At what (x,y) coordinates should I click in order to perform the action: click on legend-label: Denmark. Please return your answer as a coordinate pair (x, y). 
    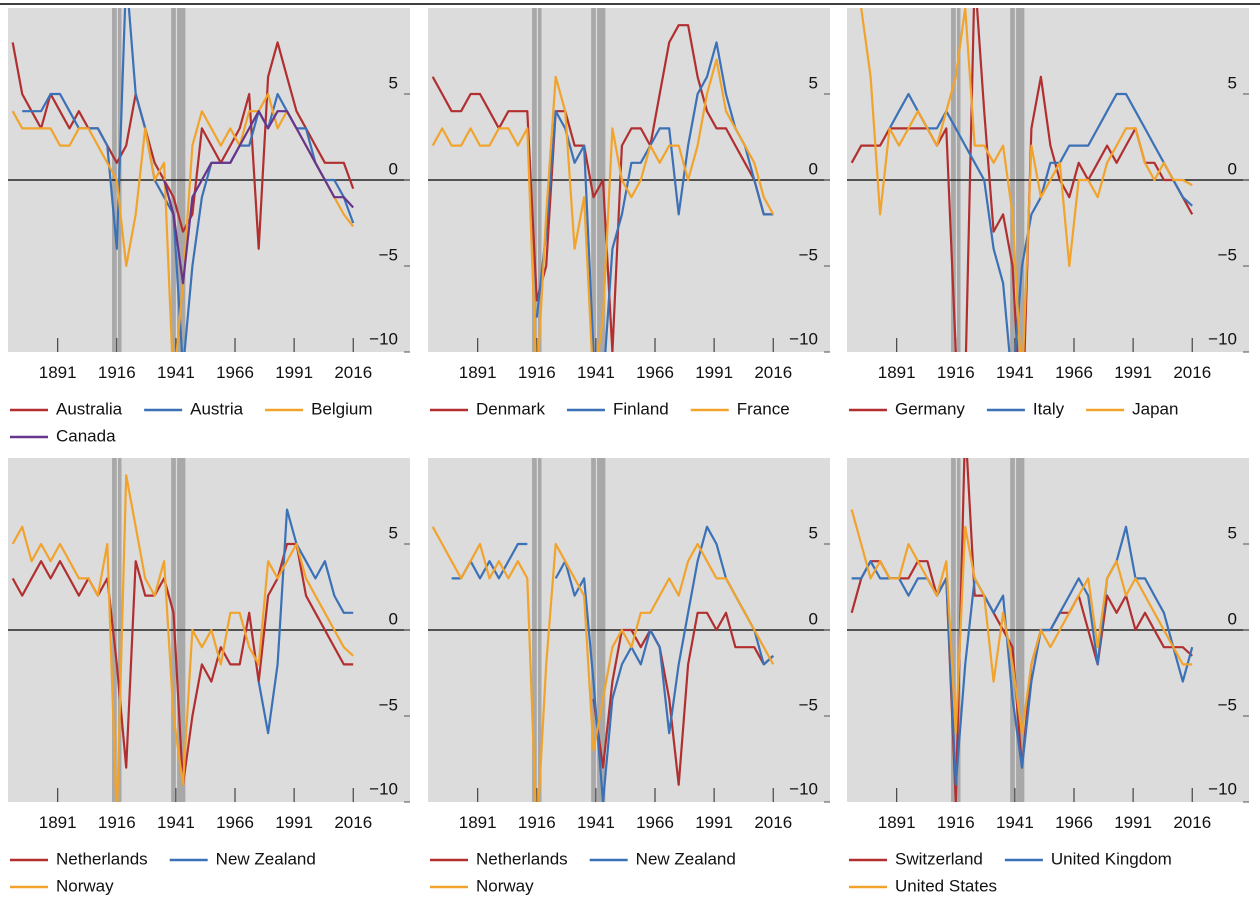
    Looking at the image, I should click on (510, 408).